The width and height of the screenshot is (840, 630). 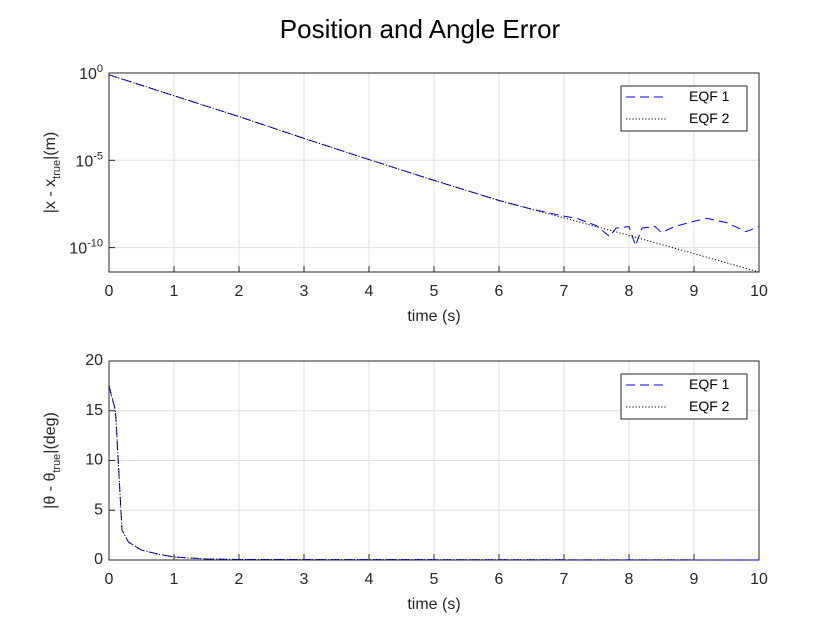 I want to click on y-tick-label: 10⁻⁵, so click(x=89, y=160).